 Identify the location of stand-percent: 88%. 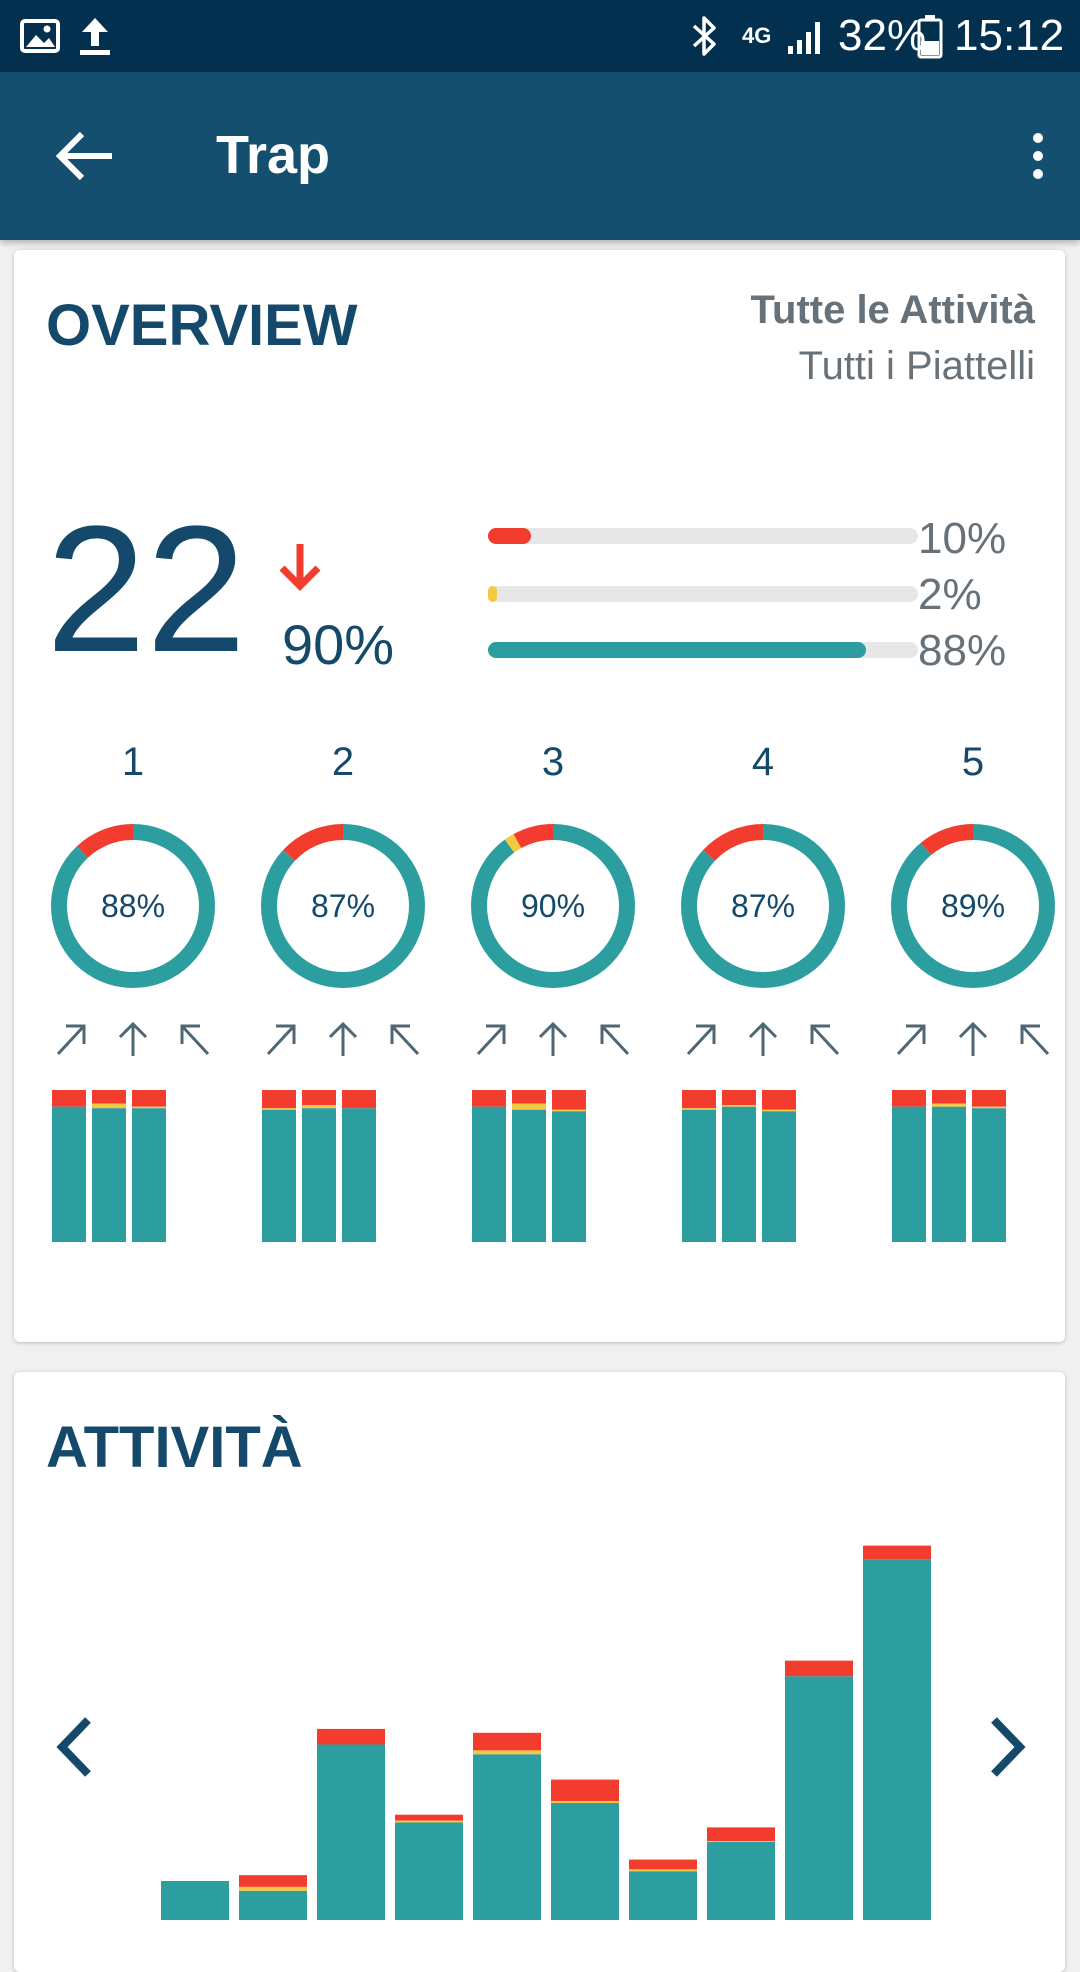
(133, 905).